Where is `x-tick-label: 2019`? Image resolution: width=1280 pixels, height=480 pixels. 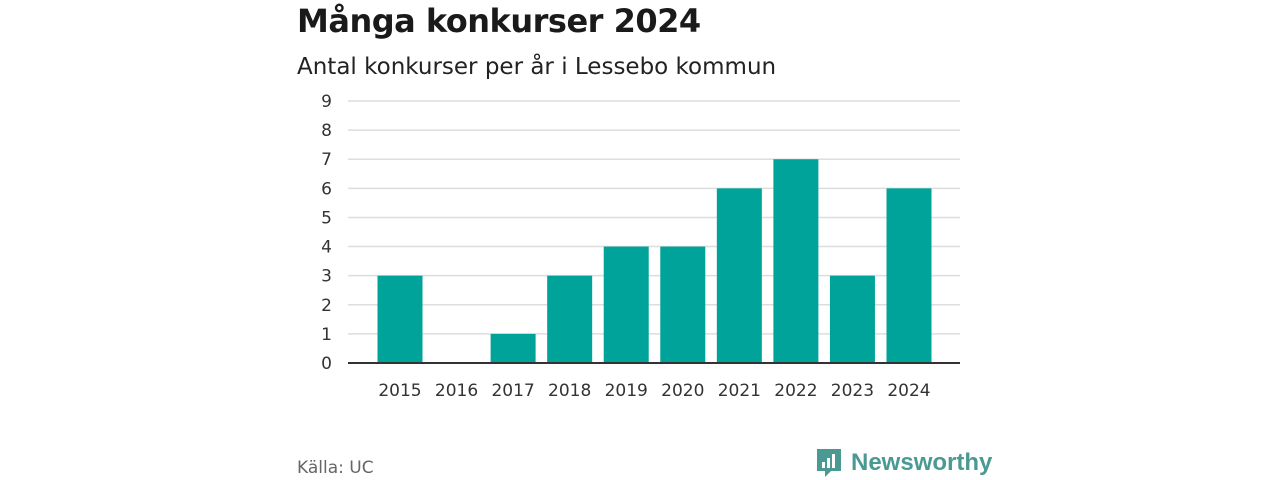 x-tick-label: 2019 is located at coordinates (626, 391).